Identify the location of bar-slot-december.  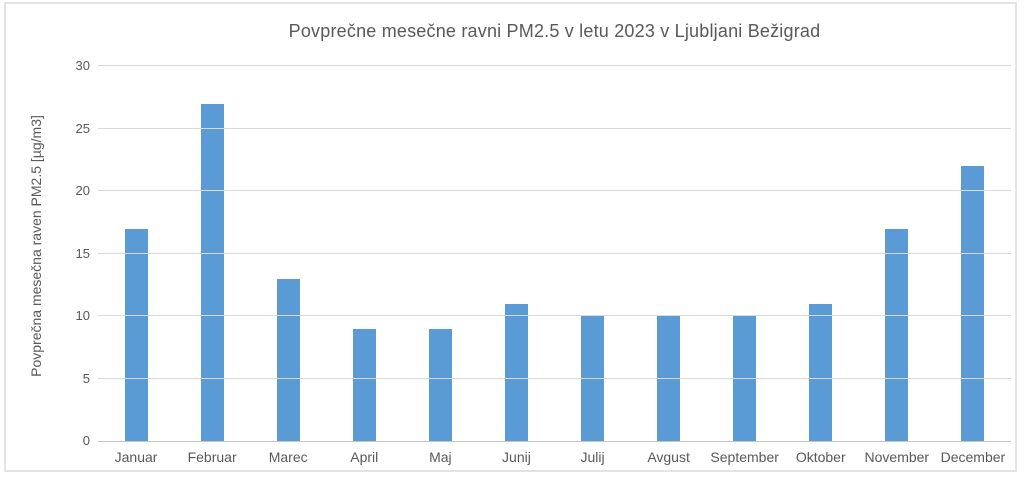
(973, 253).